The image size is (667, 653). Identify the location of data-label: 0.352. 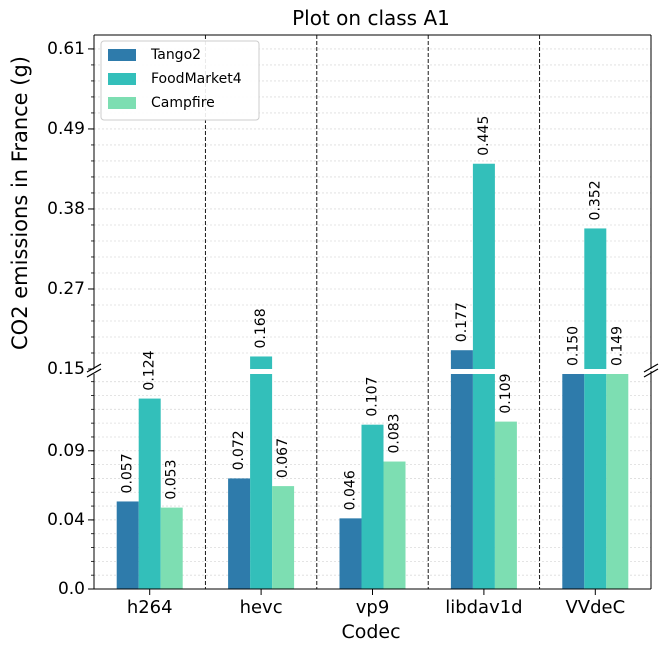
(595, 200).